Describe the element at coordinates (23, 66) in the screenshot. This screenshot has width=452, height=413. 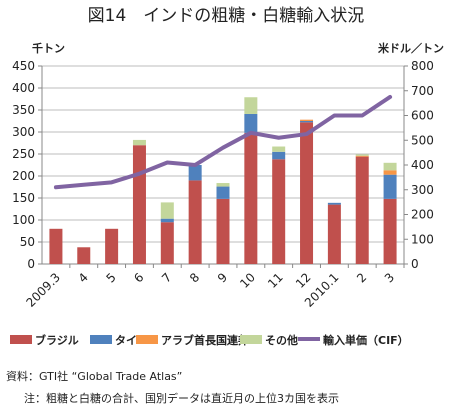
I see `y-tick-label-left: 450` at that location.